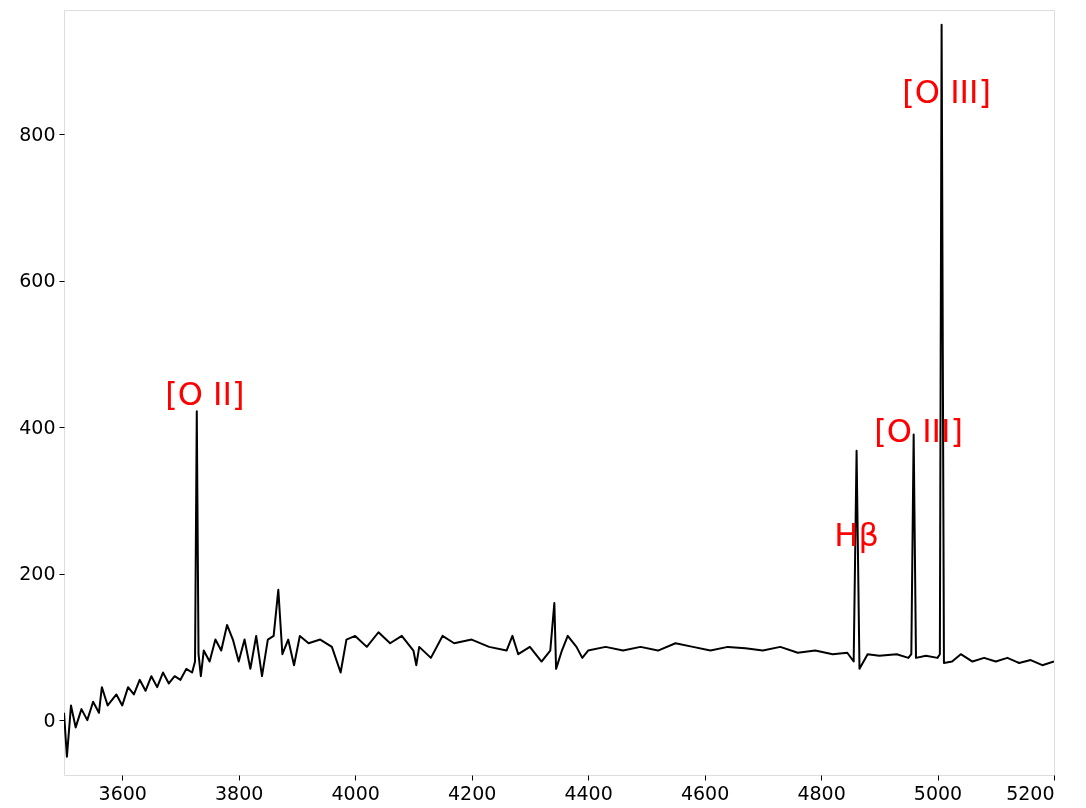  What do you see at coordinates (1030, 792) in the screenshot?
I see `x-tick-label: 5200` at bounding box center [1030, 792].